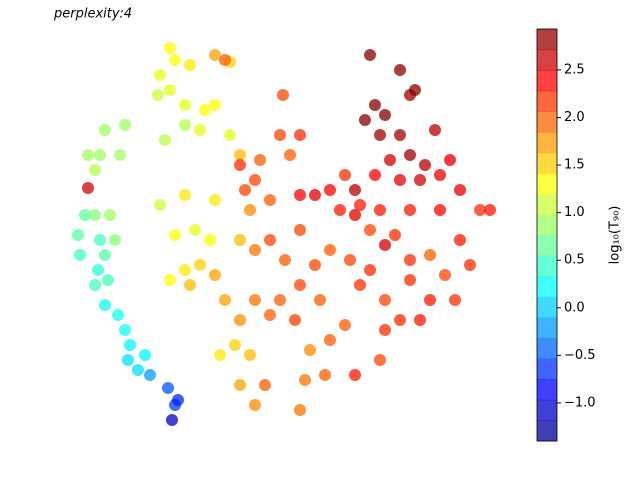  Describe the element at coordinates (574, 69) in the screenshot. I see `colorbar-tick-label: 2.5` at that location.